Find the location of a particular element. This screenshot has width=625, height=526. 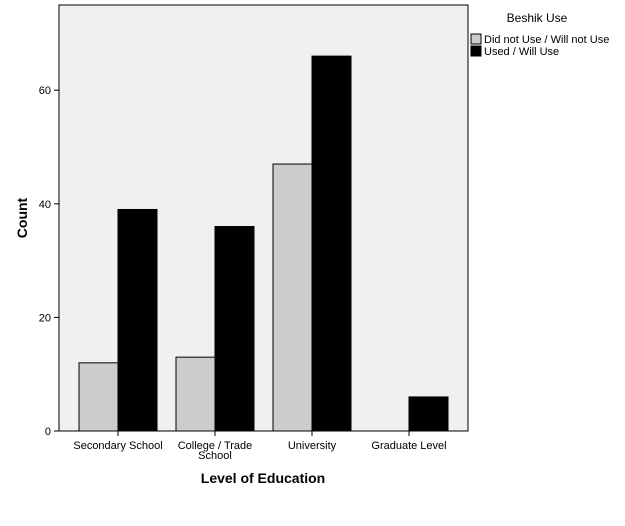

legend-swatch-did-not-use is located at coordinates (476, 39).